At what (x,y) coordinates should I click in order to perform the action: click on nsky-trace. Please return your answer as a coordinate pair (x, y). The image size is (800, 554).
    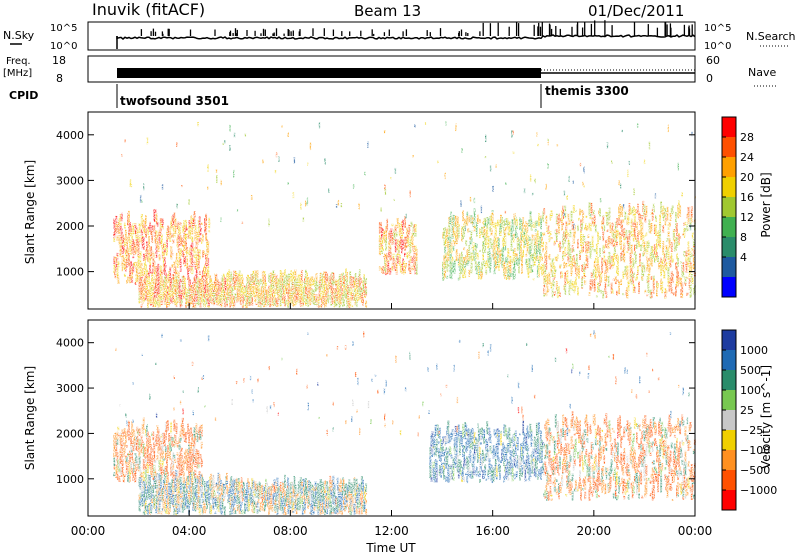
    Looking at the image, I should click on (406, 34).